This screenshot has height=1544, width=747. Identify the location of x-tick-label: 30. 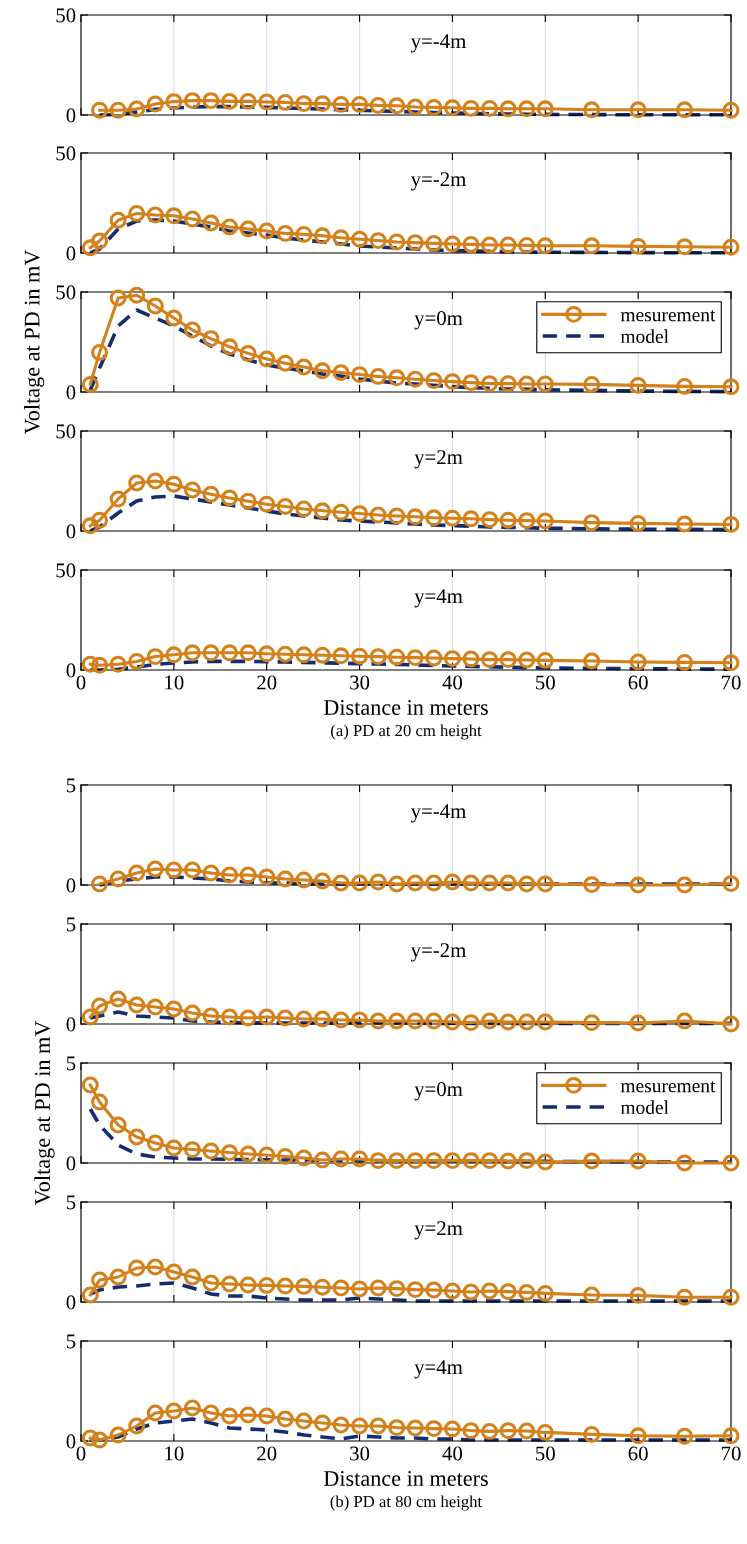
(360, 1453).